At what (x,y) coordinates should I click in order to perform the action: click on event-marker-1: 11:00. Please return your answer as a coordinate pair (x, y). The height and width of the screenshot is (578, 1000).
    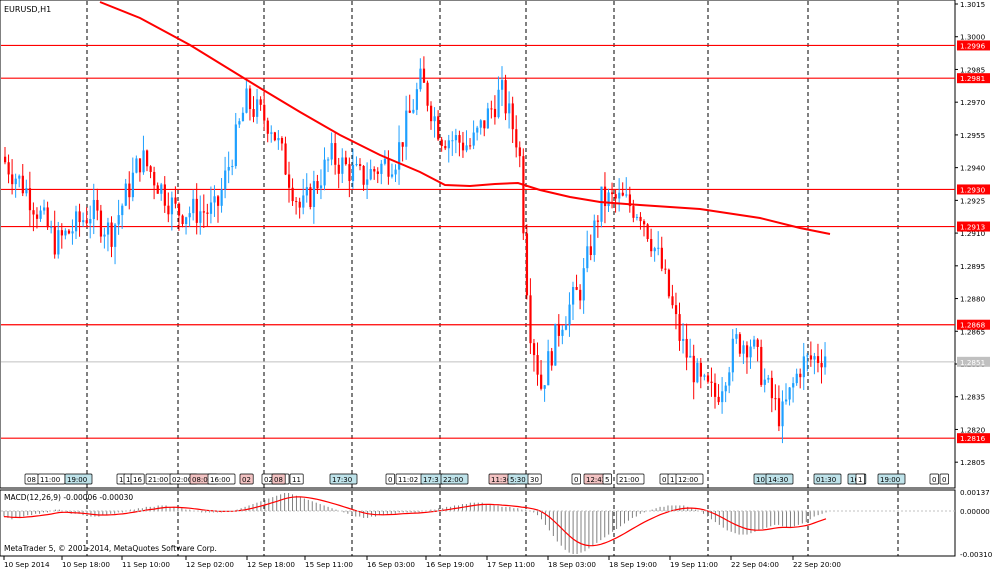
    Looking at the image, I should click on (51, 479).